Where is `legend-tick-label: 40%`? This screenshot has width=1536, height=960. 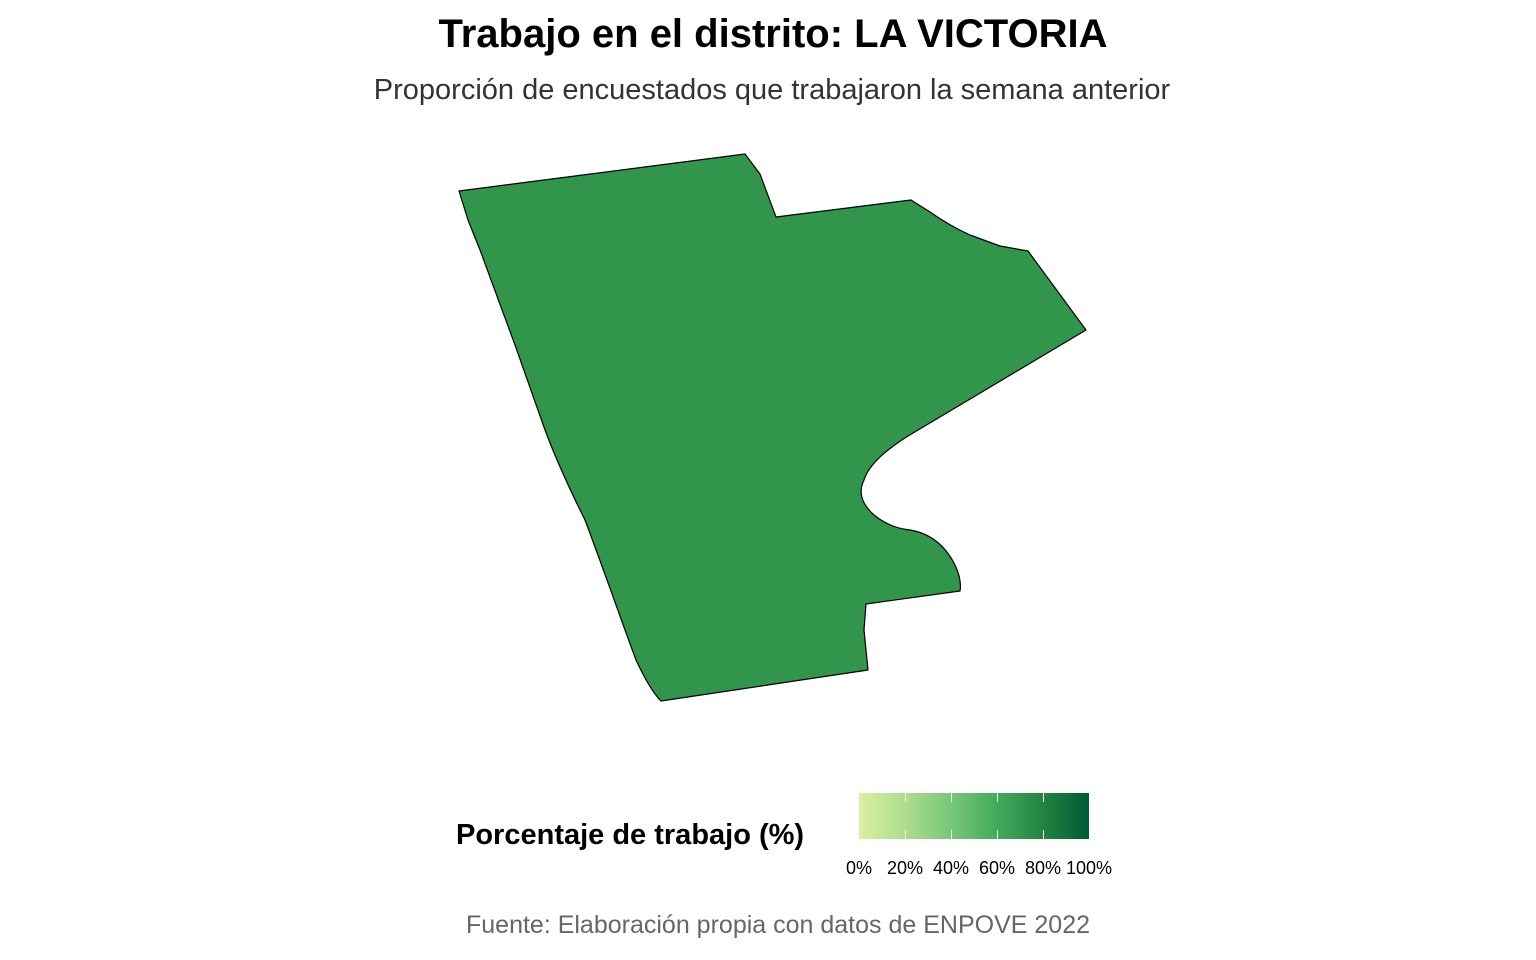
legend-tick-label: 40% is located at coordinates (951, 868).